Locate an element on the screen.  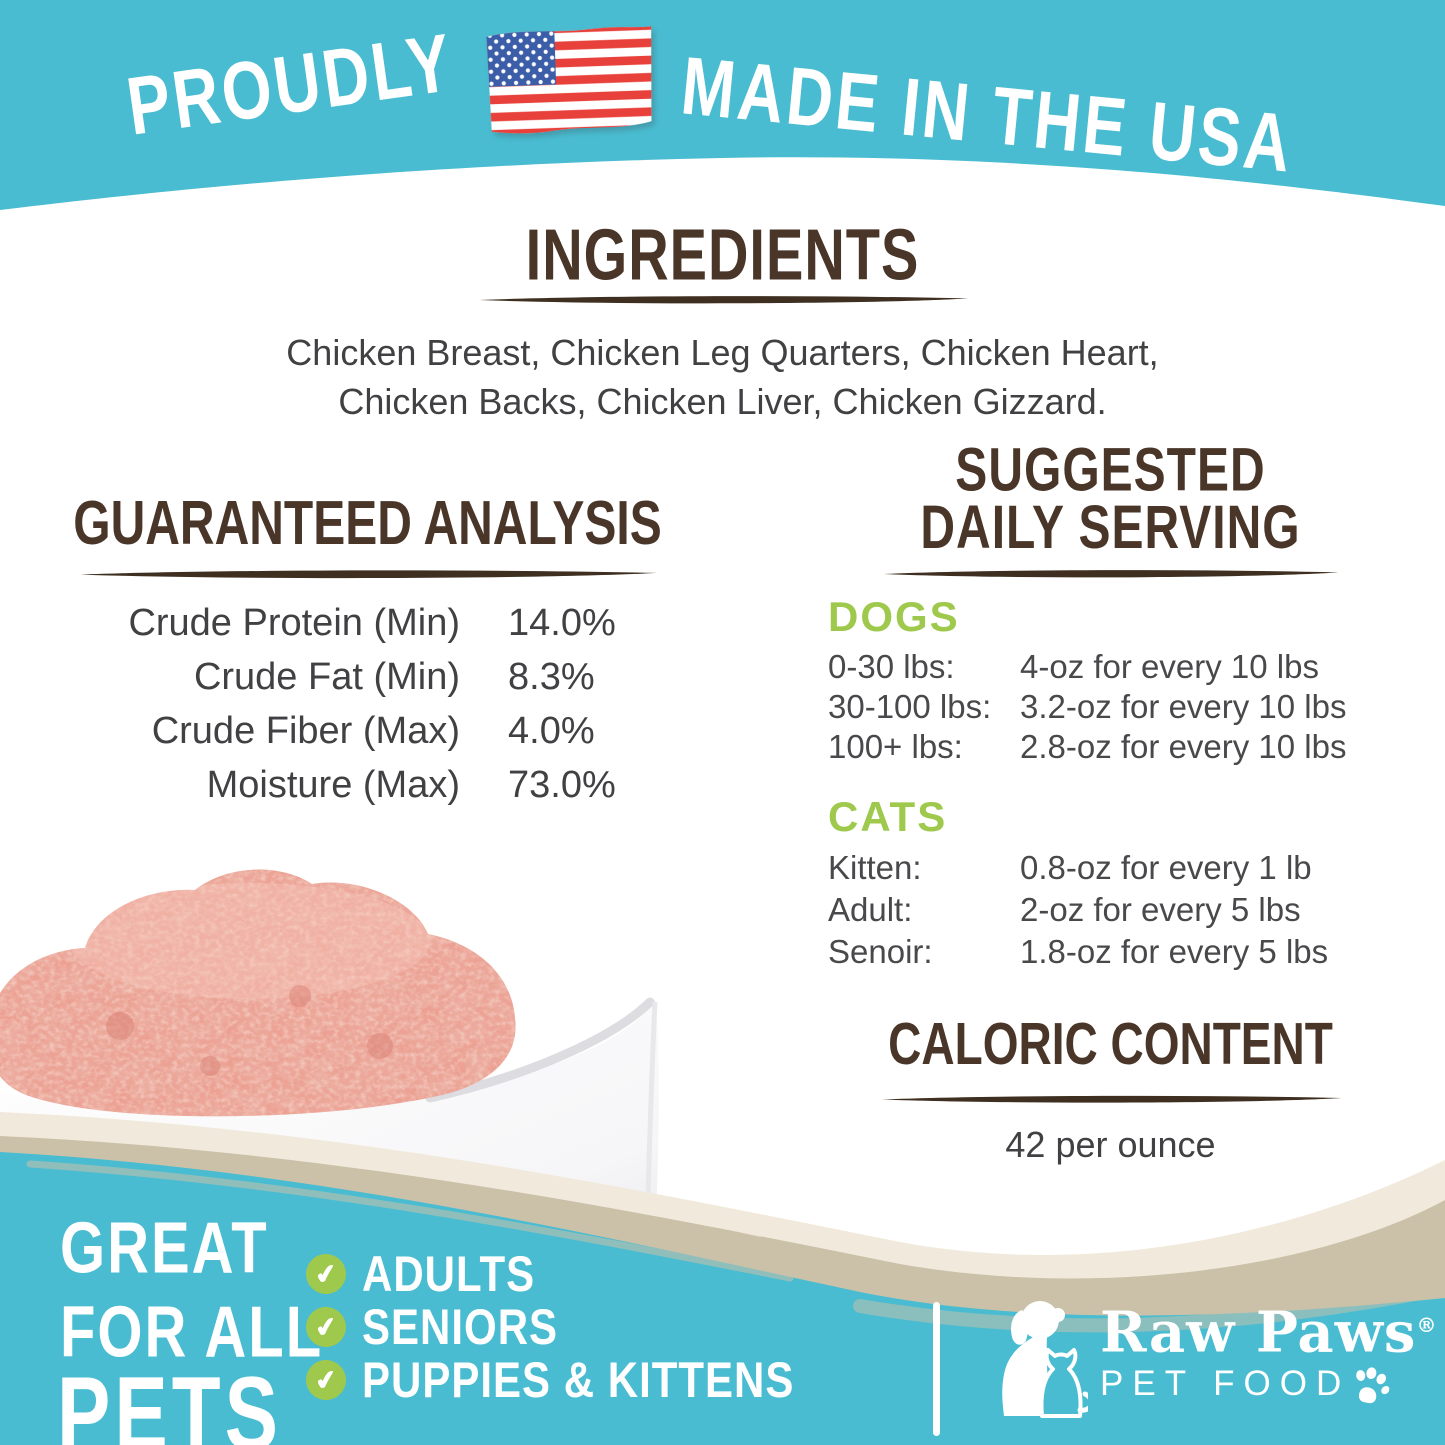
table-row: 0-30 lbs: 4-oz for every 10 lbs is located at coordinates (1110, 667).